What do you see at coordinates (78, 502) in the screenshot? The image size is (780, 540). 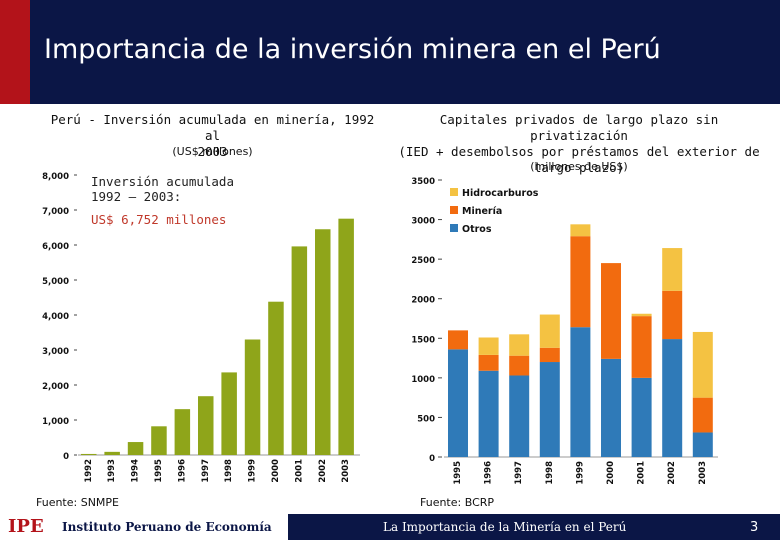 I see `left-source: Fuente: SNMPE` at bounding box center [78, 502].